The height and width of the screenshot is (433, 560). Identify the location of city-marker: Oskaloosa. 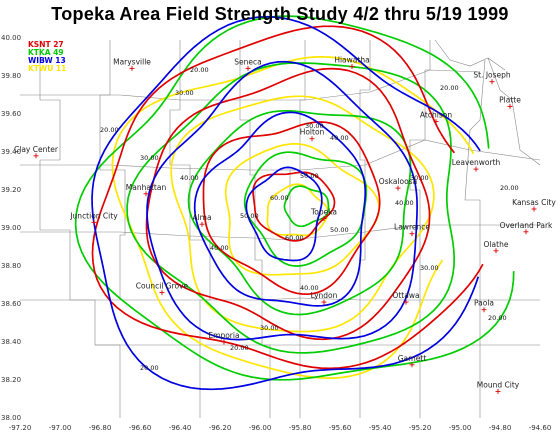
(398, 184).